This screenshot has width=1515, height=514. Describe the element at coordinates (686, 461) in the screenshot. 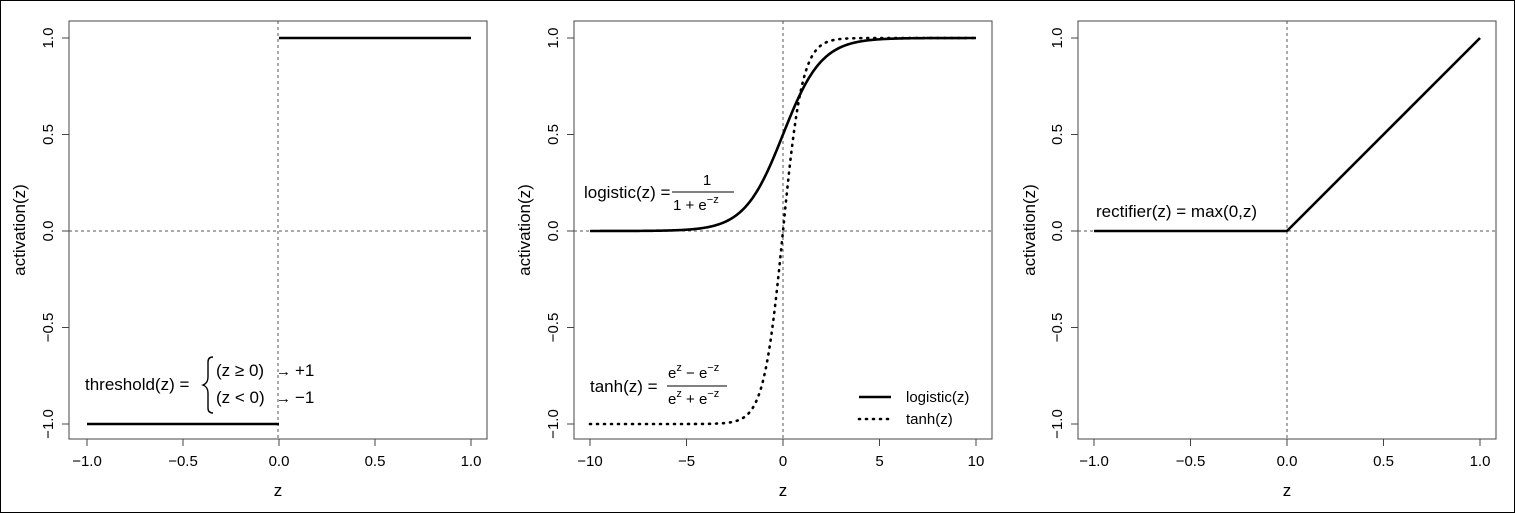

I see `x-tick-label: −5` at that location.